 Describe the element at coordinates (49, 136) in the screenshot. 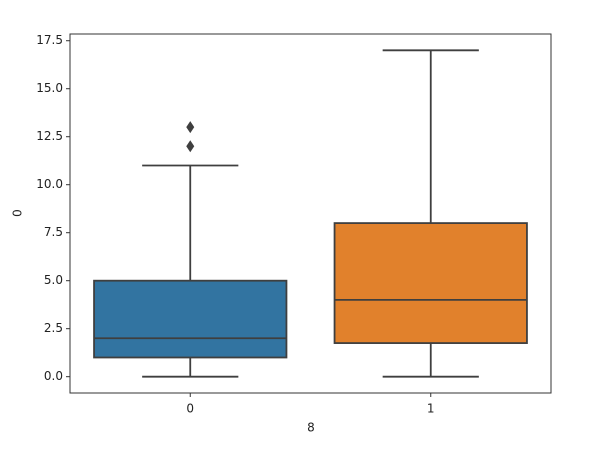

I see `y-tick-label: 12.5` at that location.